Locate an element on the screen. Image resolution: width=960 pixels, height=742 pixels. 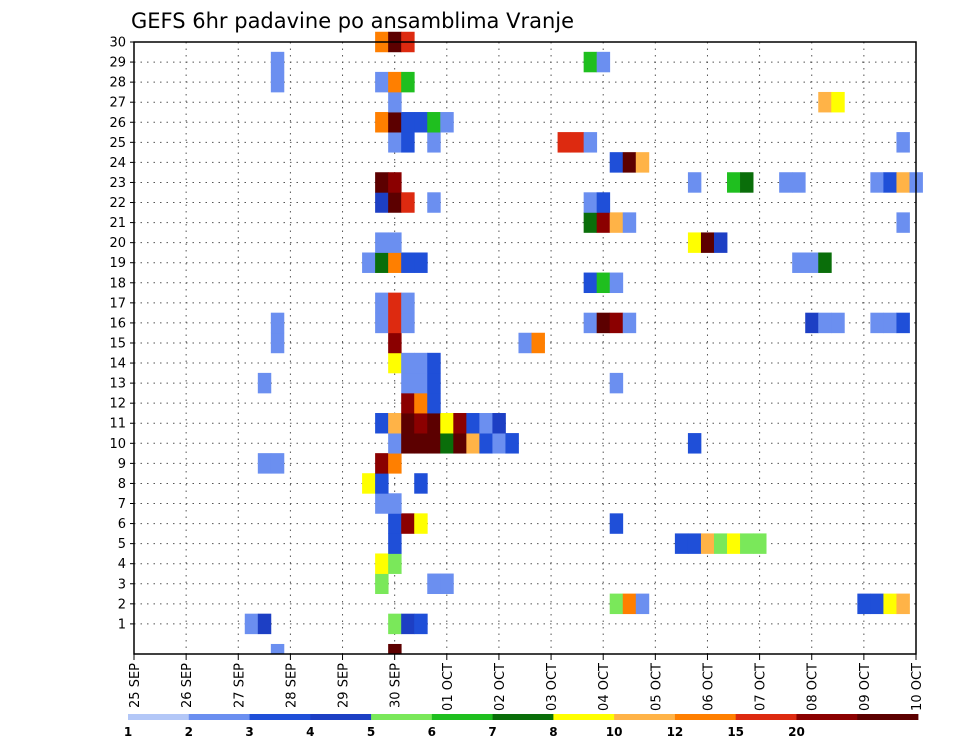
y-tick-label: 4 is located at coordinates (122, 564).